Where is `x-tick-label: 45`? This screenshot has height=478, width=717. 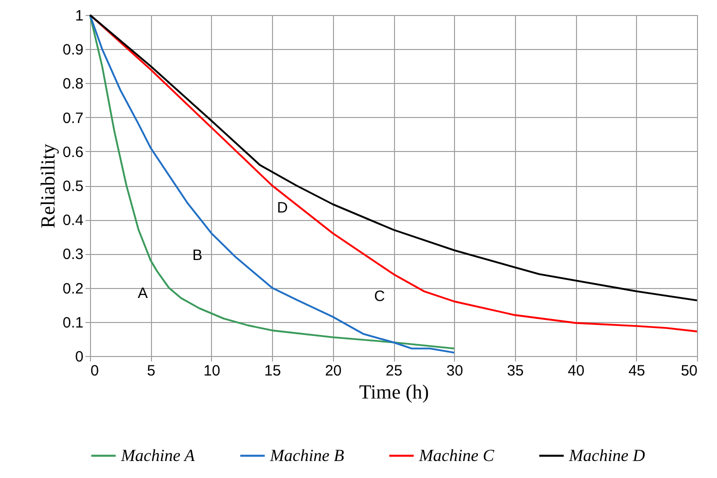
x-tick-label: 45 is located at coordinates (637, 371).